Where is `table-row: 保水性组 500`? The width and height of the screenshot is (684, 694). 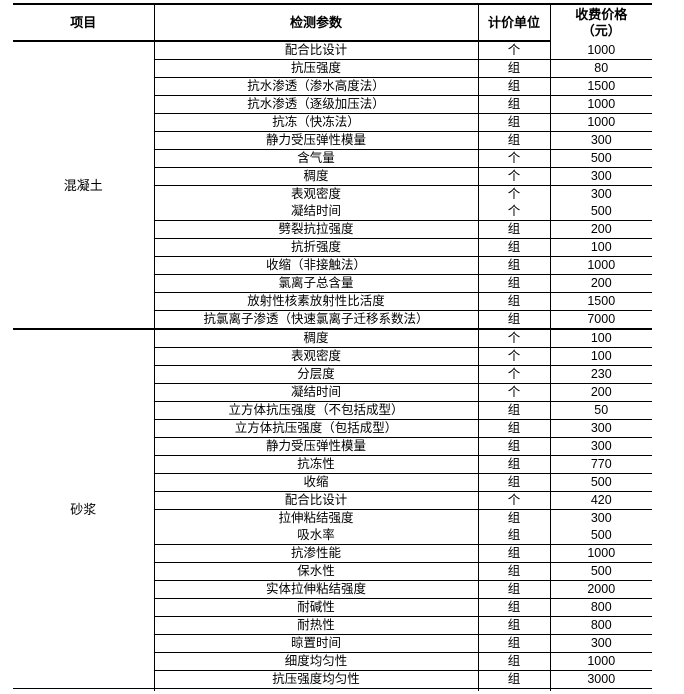 table-row: 保水性组 500 is located at coordinates (332, 571).